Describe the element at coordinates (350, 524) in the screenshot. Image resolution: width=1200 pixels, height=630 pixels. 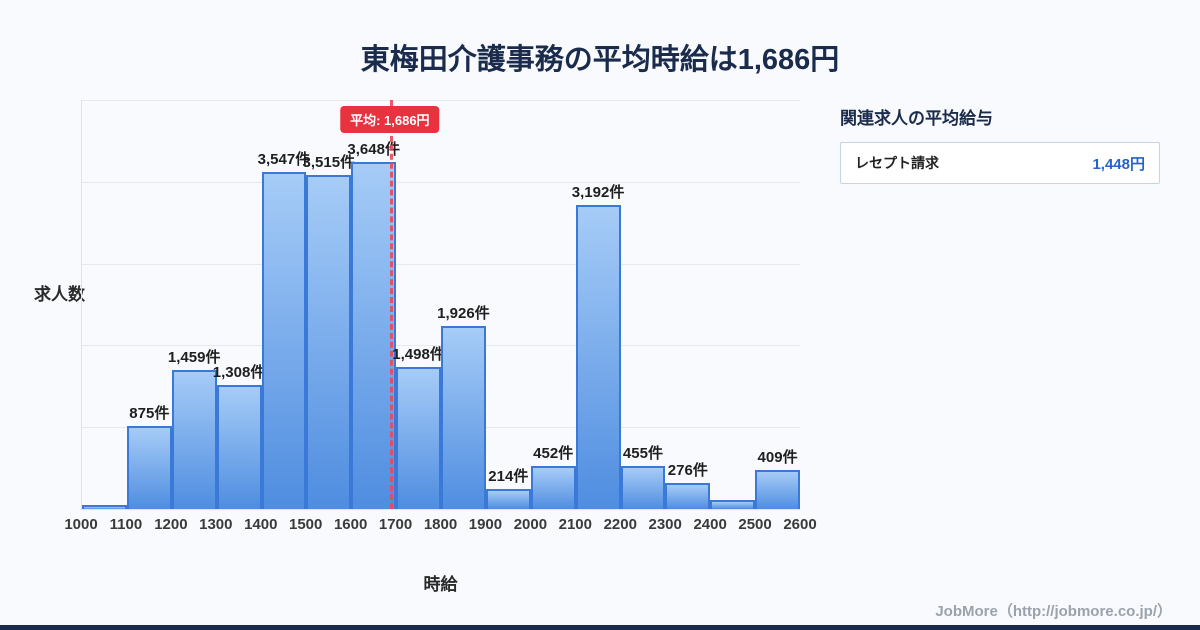
I see `x-tick-label: 1600` at that location.